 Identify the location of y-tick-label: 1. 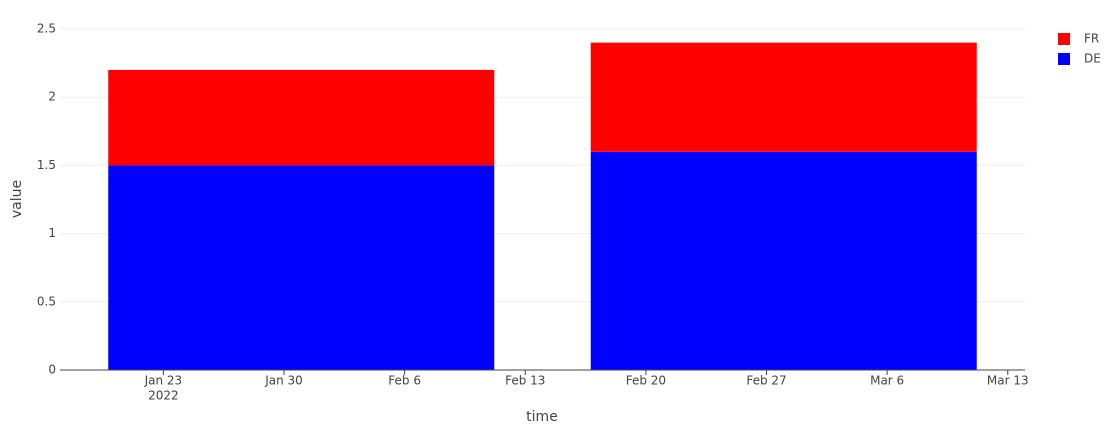
(52, 233).